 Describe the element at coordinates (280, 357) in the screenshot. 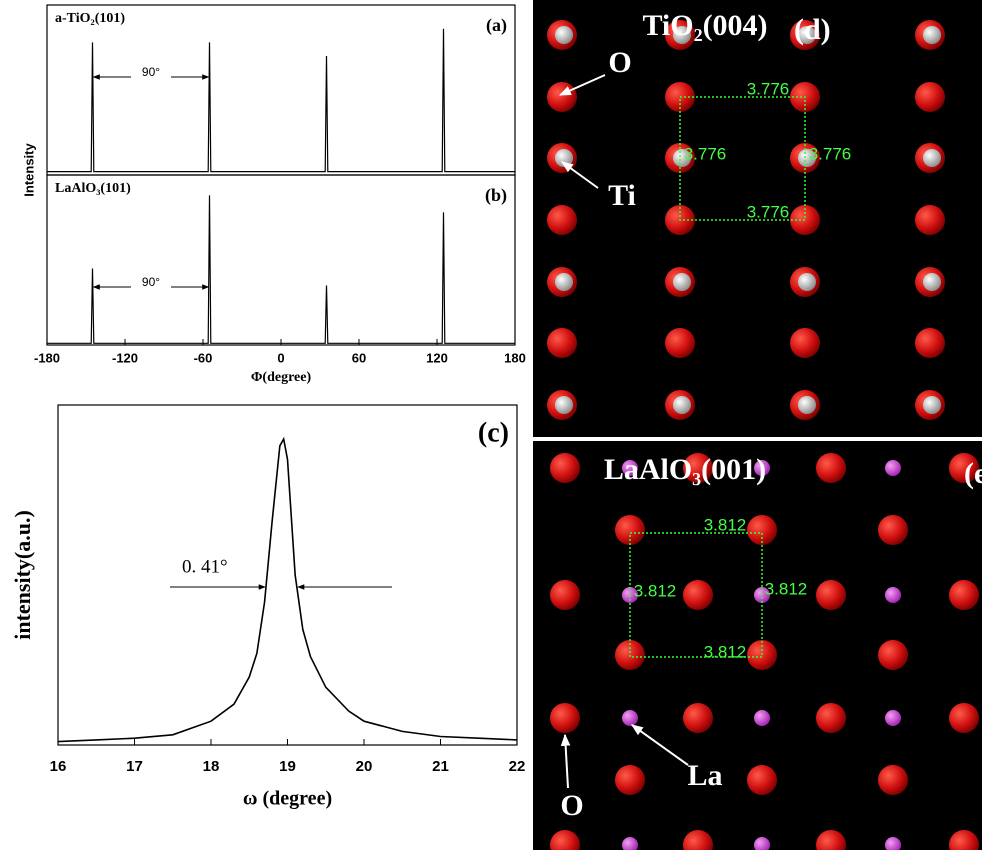

I see `x-tick-label: 0` at that location.